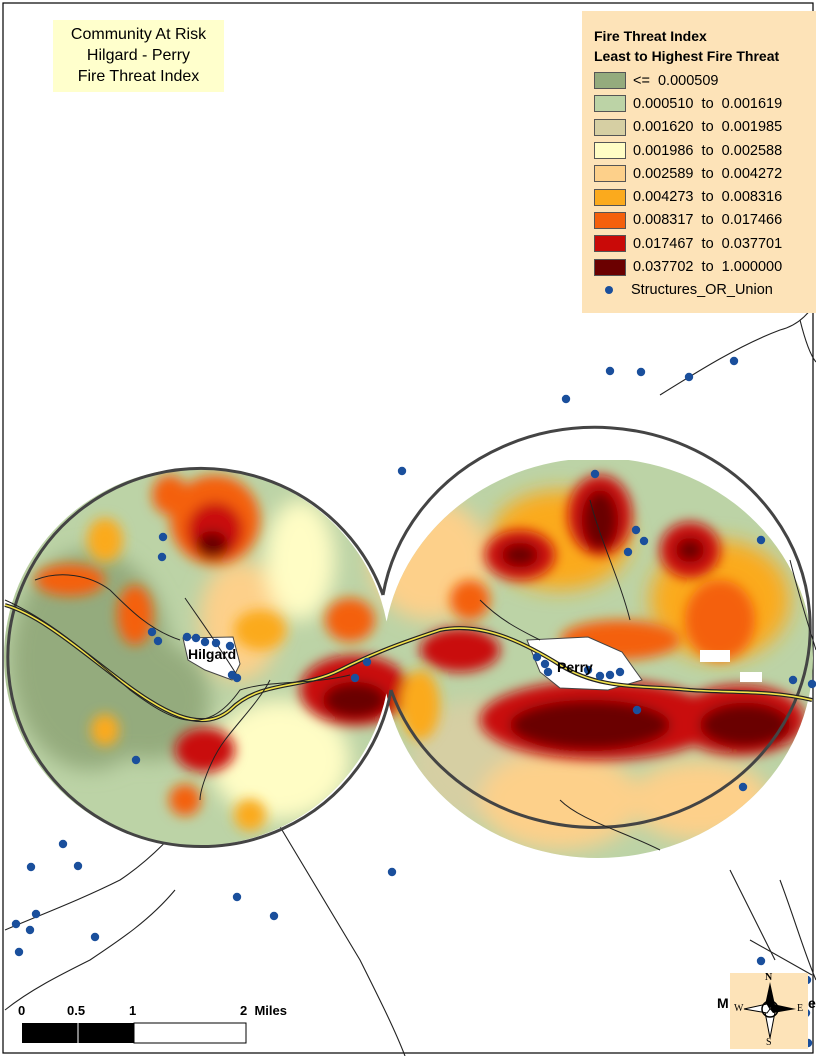 The height and width of the screenshot is (1056, 816). Describe the element at coordinates (22, 1010) in the screenshot. I see `scale-label-0: 0` at that location.